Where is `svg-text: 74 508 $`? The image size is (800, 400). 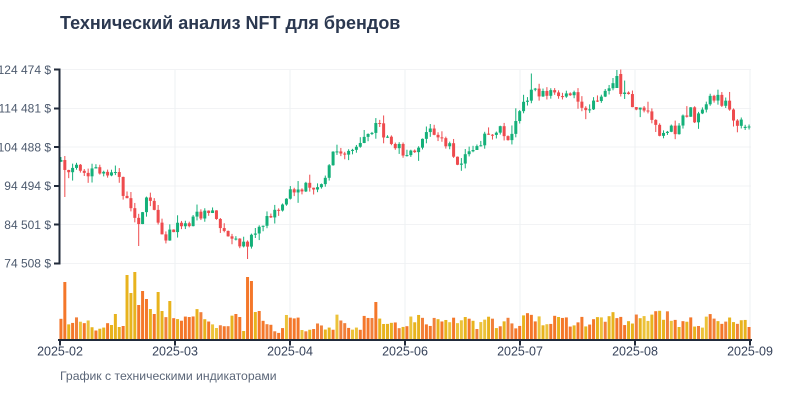 svg-text: 74 508 $ is located at coordinates (27, 264).